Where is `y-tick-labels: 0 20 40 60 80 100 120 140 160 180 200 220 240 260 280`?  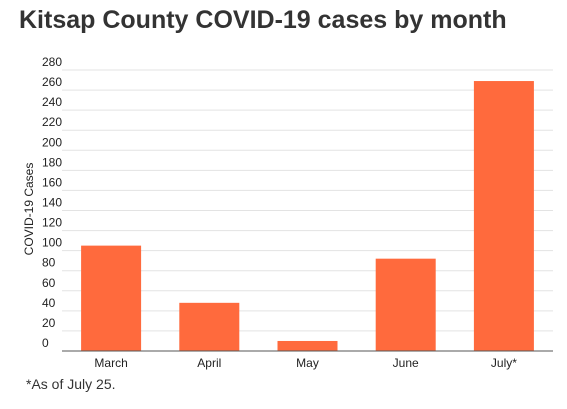 y-tick-labels: 0 20 40 60 80 100 120 140 160 180 200 220 240 260 280 is located at coordinates (52, 202).